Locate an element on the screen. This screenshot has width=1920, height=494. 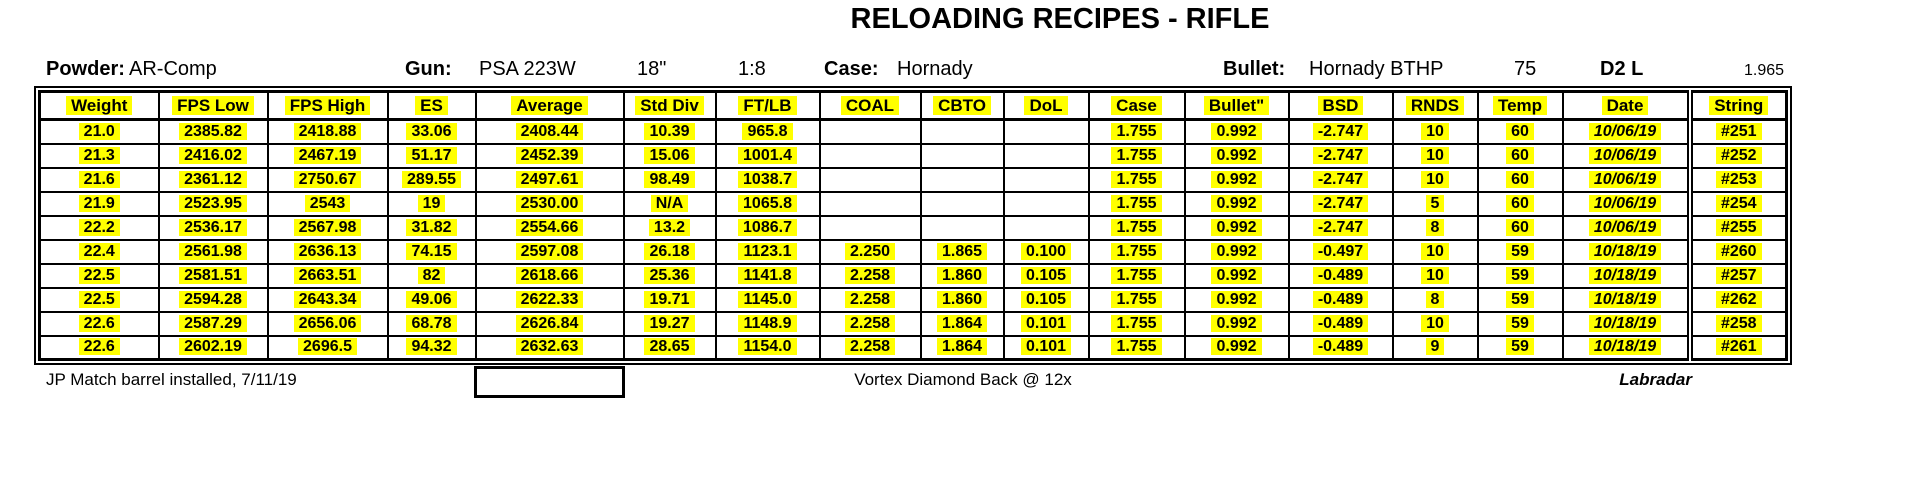
cell-string: #260 is located at coordinates (1737, 251).